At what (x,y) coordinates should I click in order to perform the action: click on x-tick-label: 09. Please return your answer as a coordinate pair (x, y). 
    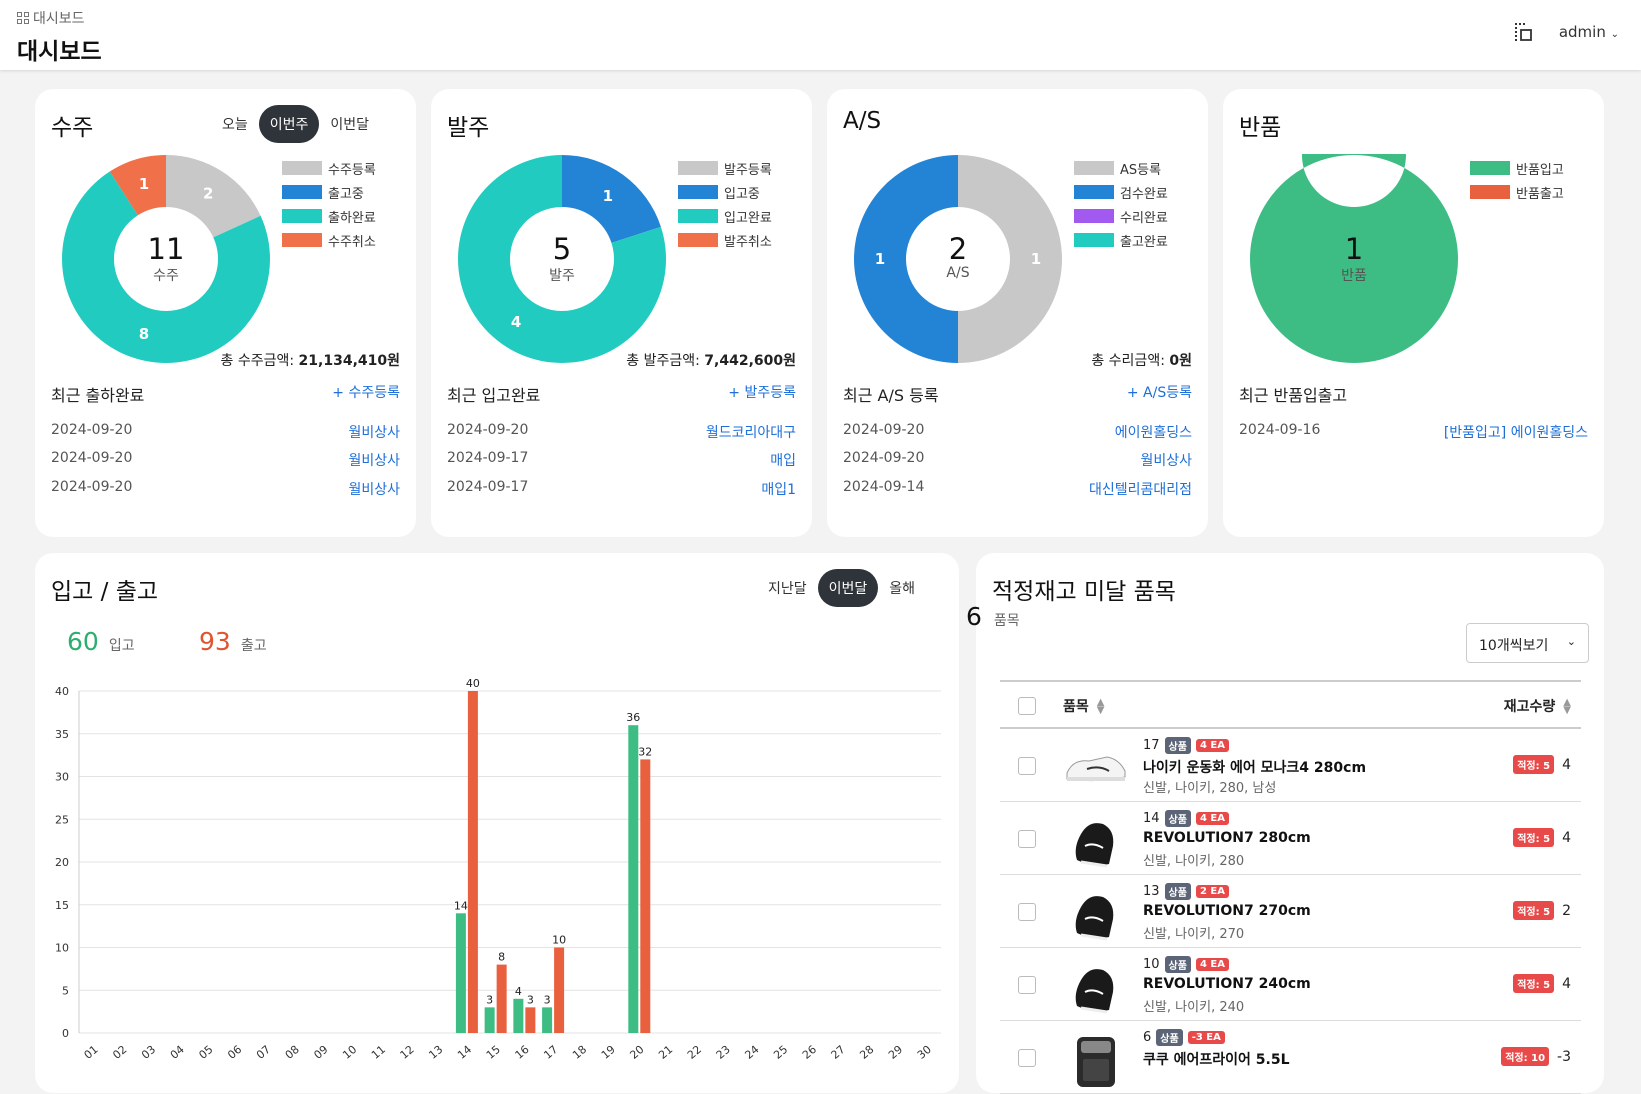
    Looking at the image, I should click on (320, 1052).